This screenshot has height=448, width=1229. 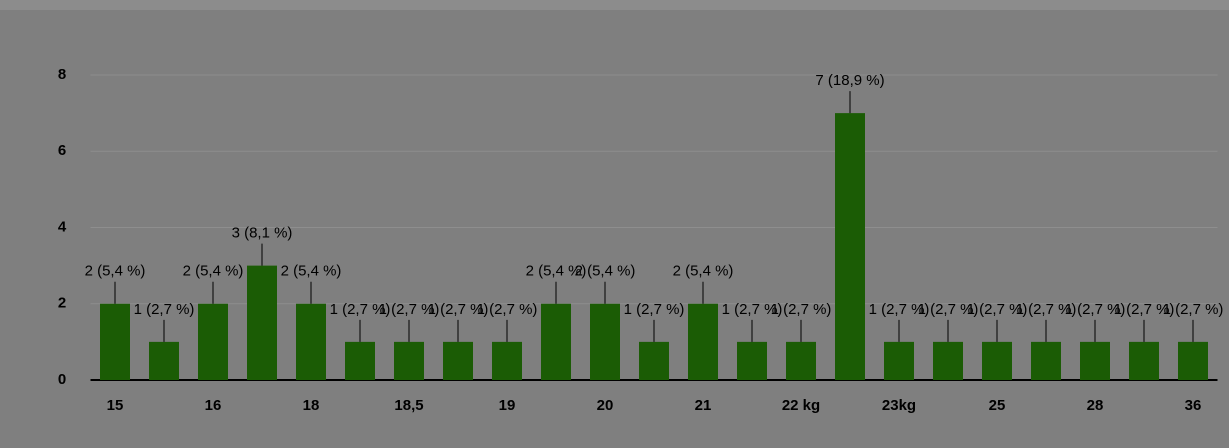 What do you see at coordinates (899, 405) in the screenshot?
I see `x-tick-label: 23kg` at bounding box center [899, 405].